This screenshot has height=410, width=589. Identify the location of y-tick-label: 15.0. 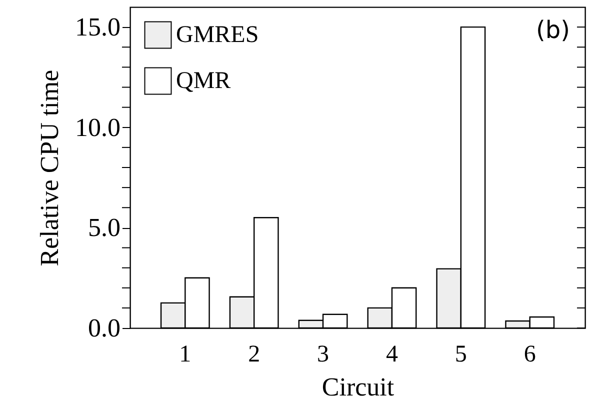
(97, 27).